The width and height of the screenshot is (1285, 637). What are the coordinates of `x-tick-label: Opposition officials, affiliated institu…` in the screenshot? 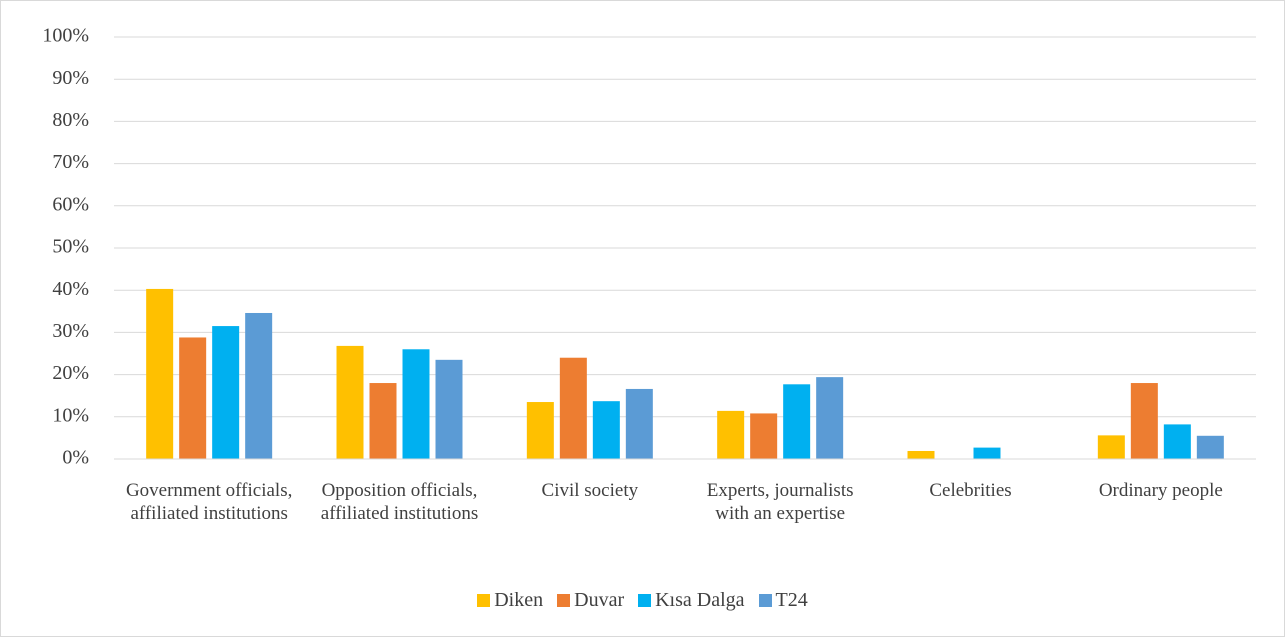 It's located at (399, 502).